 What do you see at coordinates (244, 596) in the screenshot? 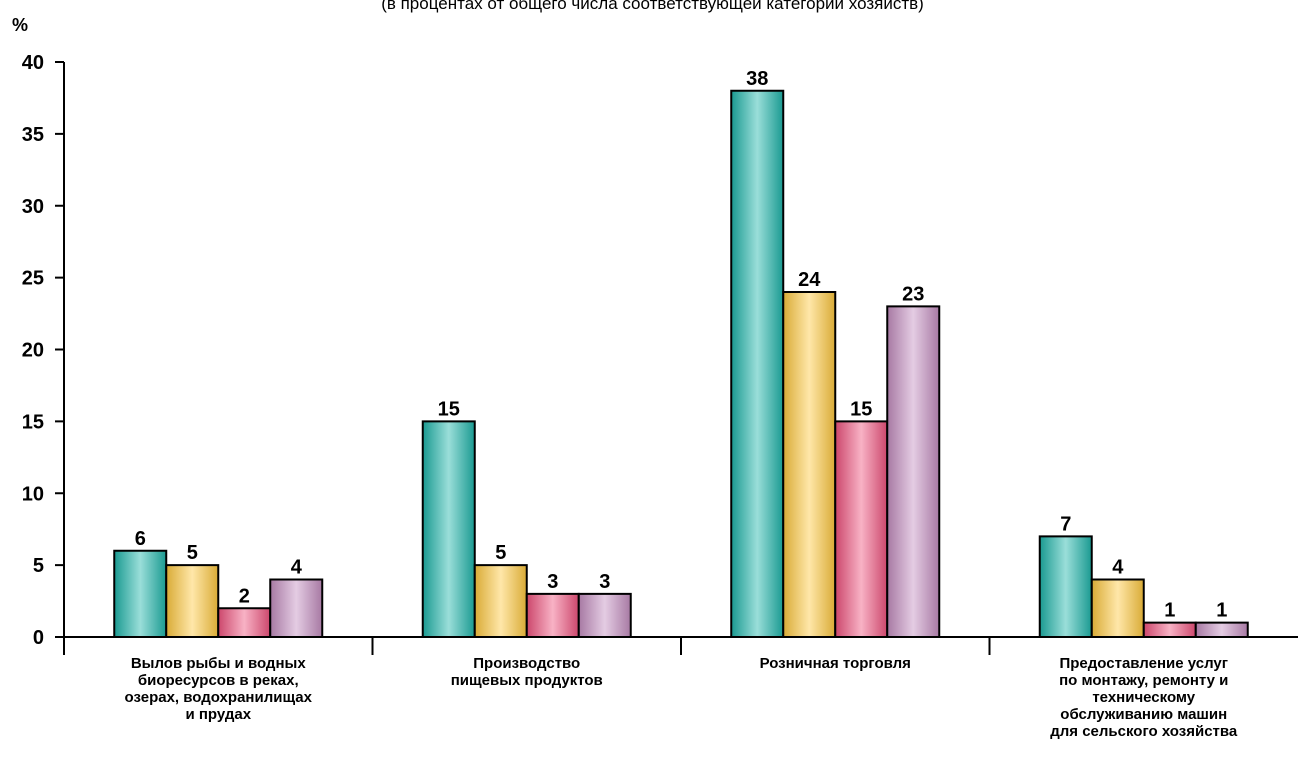
I see `bar-value-label: 2` at bounding box center [244, 596].